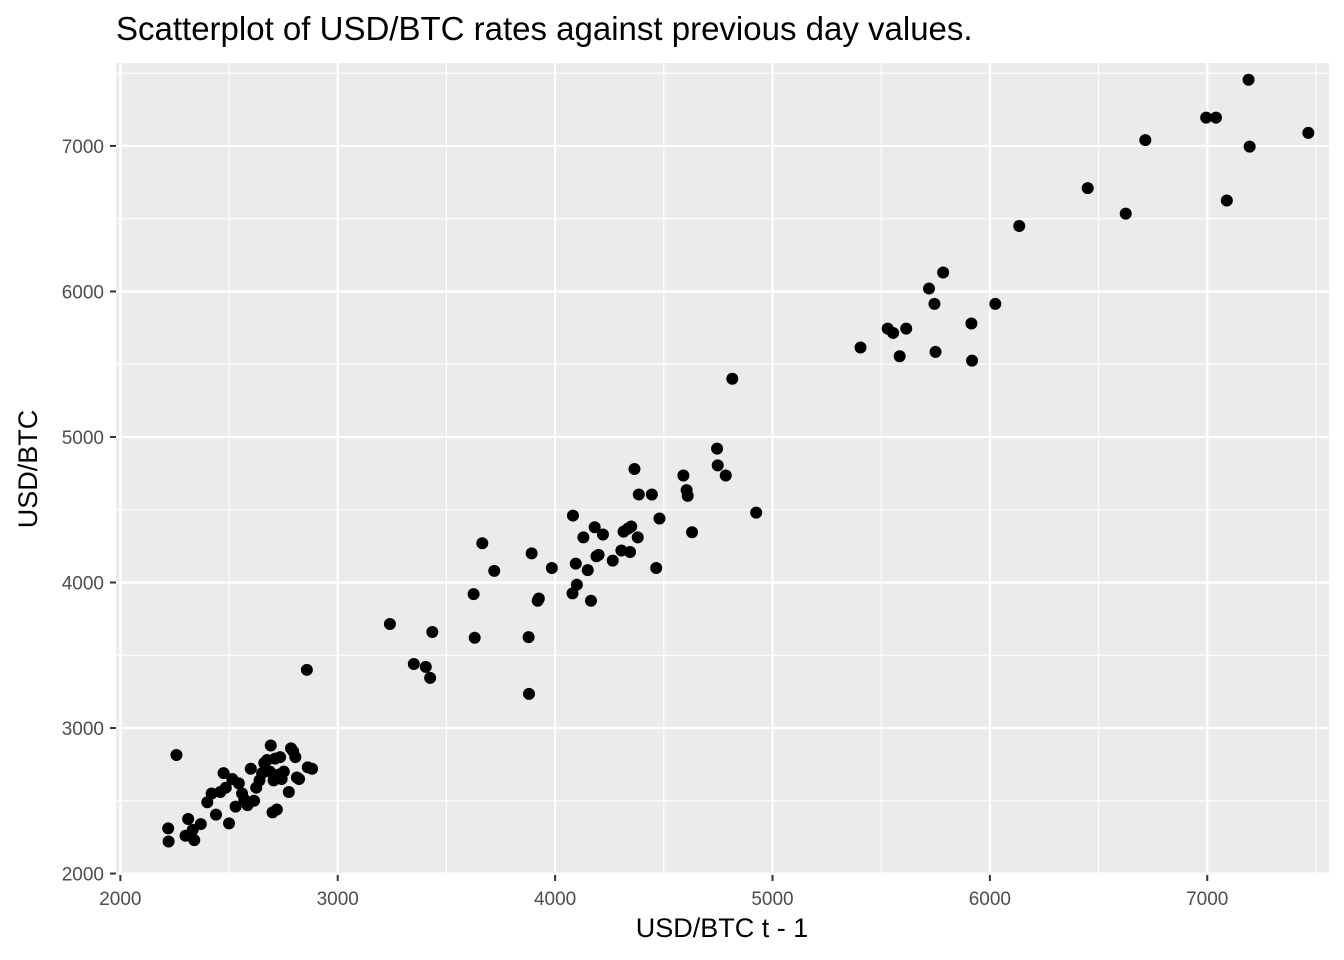 Image resolution: width=1344 pixels, height=960 pixels. What do you see at coordinates (83, 584) in the screenshot?
I see `y-tick-label: 4000` at bounding box center [83, 584].